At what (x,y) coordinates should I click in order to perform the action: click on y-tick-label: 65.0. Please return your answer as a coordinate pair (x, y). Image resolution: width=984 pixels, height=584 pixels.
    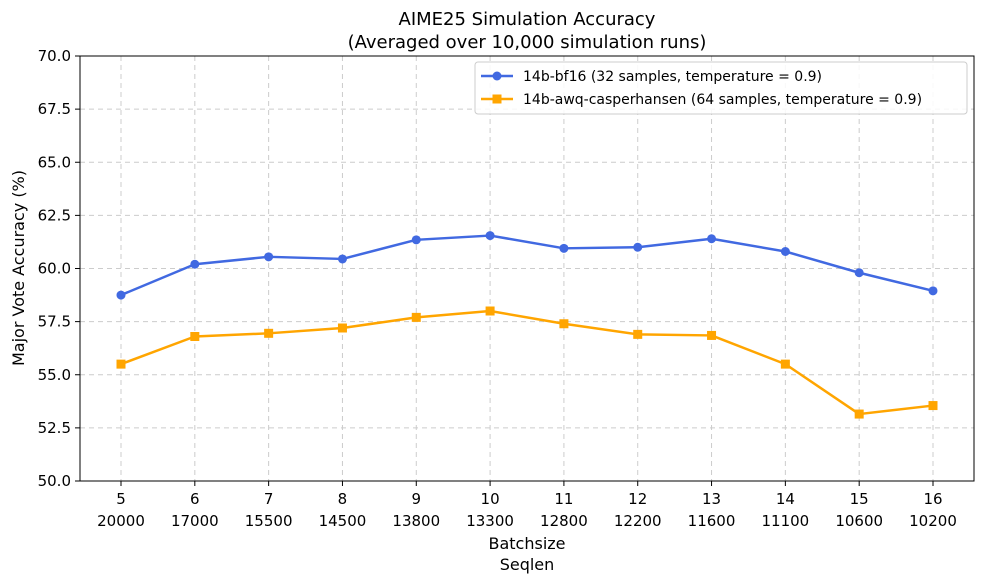
    Looking at the image, I should click on (54, 162).